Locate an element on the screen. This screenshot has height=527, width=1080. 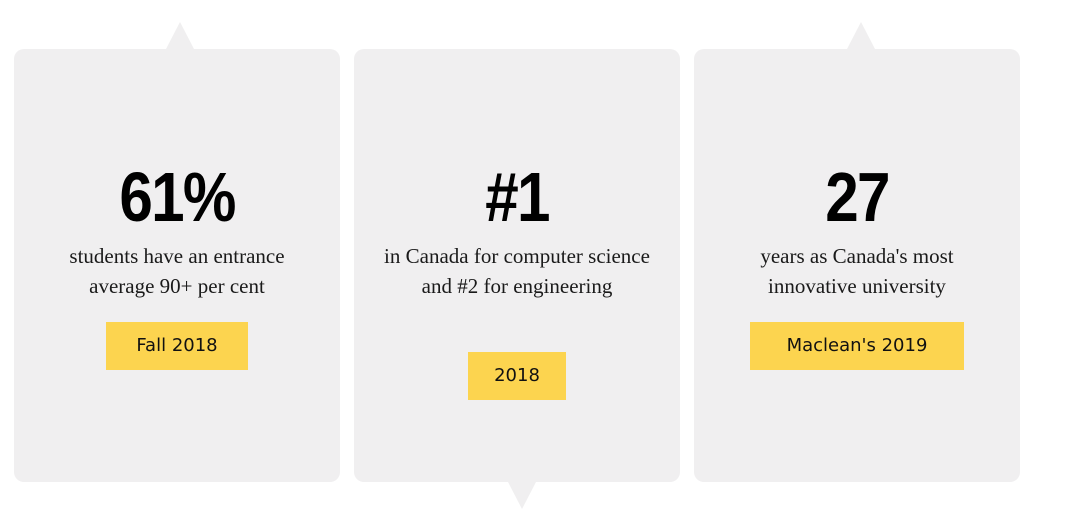
stat-value: #1 is located at coordinates (517, 197).